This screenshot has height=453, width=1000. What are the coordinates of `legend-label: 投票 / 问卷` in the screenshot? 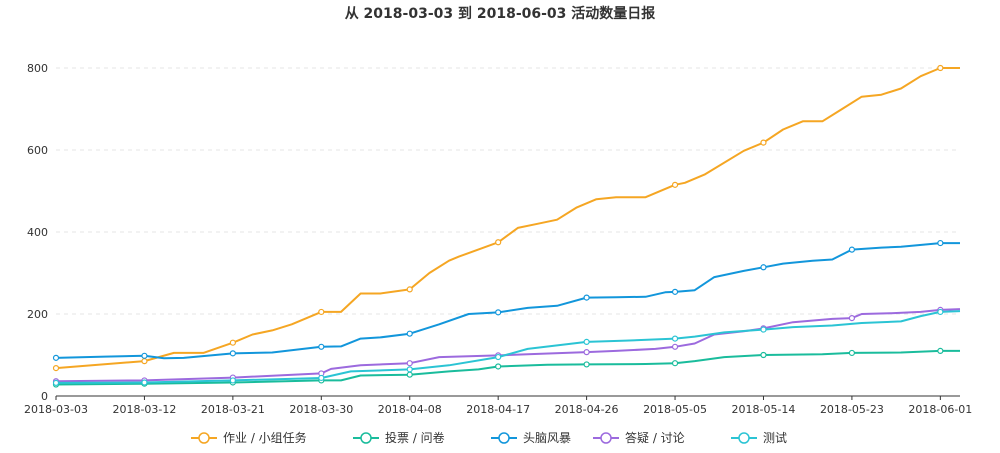 It's located at (415, 437).